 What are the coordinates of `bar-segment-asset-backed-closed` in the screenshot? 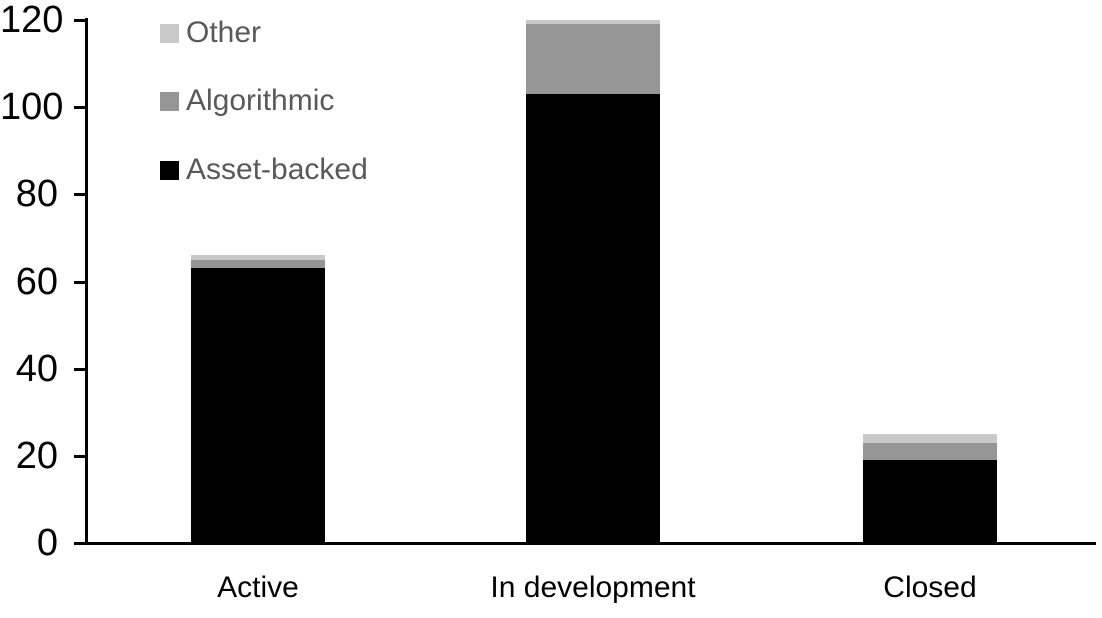 It's located at (930, 501).